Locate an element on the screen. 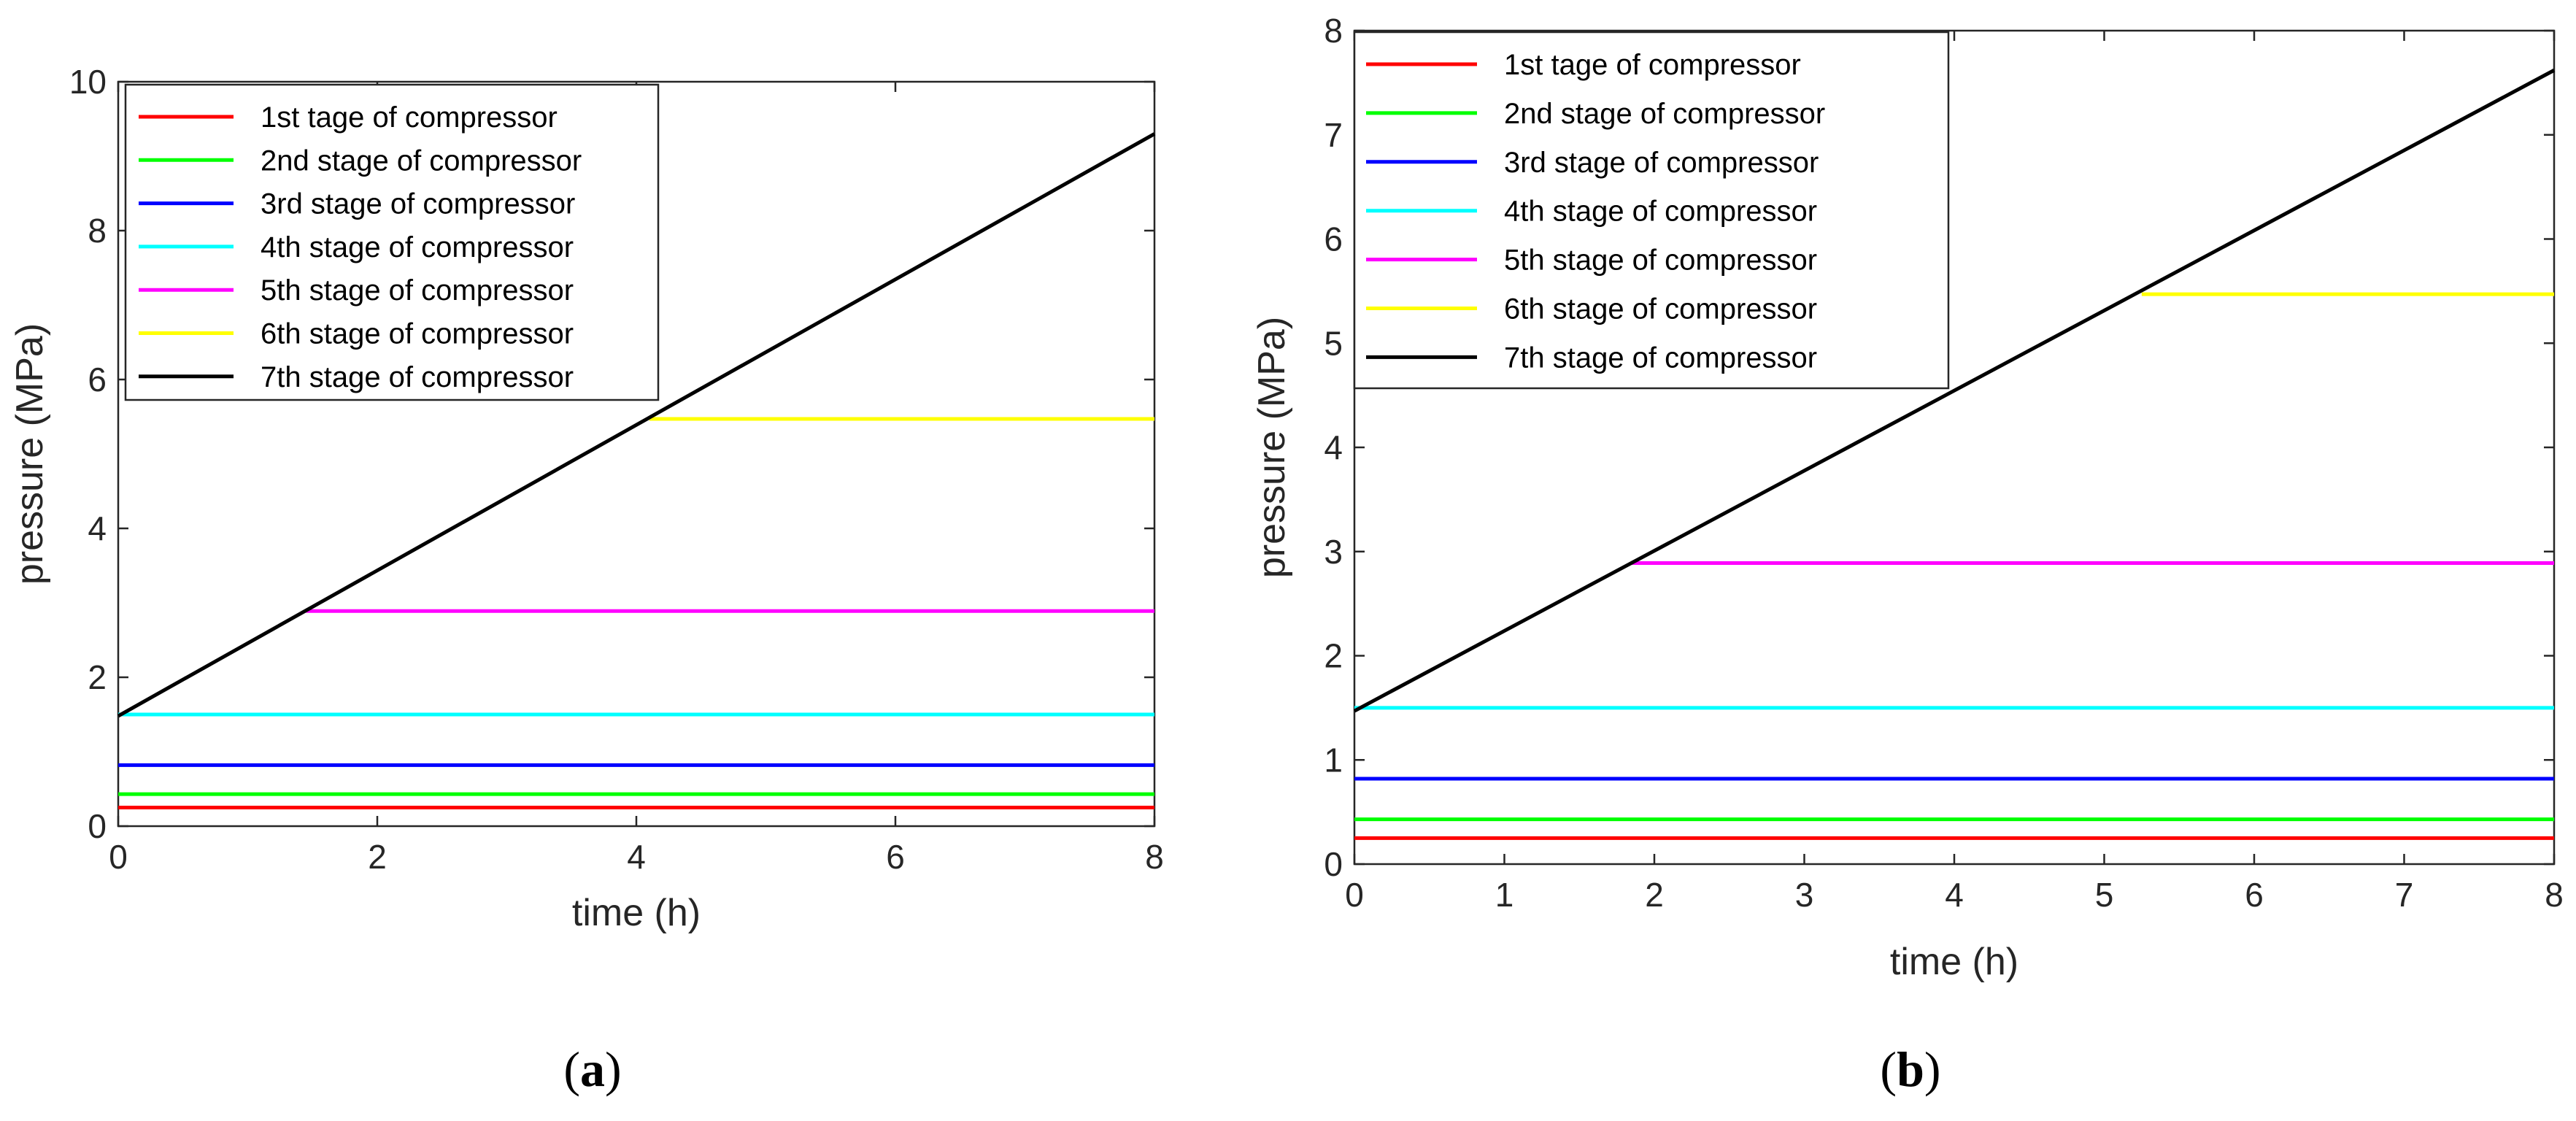  legend-box is located at coordinates (392, 242).